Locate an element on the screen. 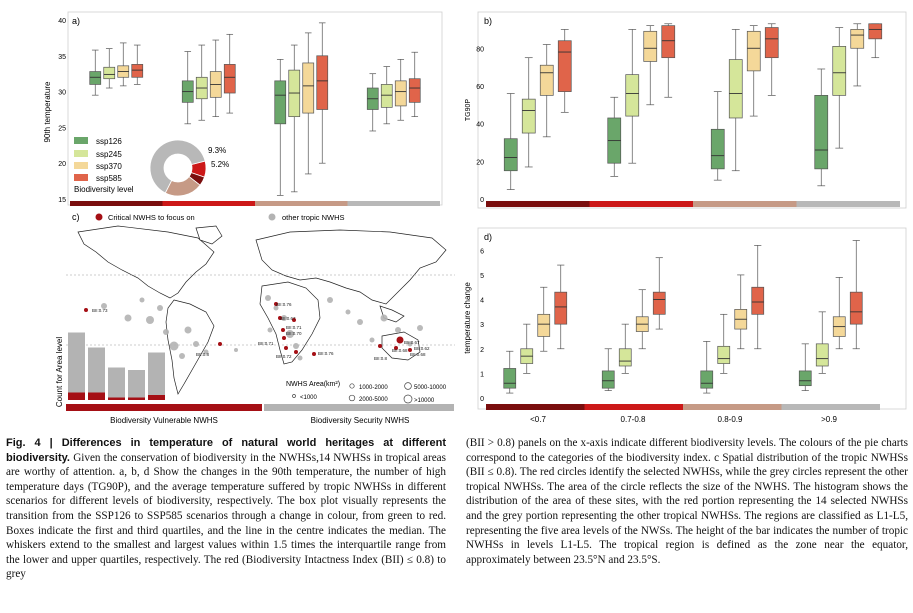  pie-label-vulnerable: 9.3% is located at coordinates (217, 150).